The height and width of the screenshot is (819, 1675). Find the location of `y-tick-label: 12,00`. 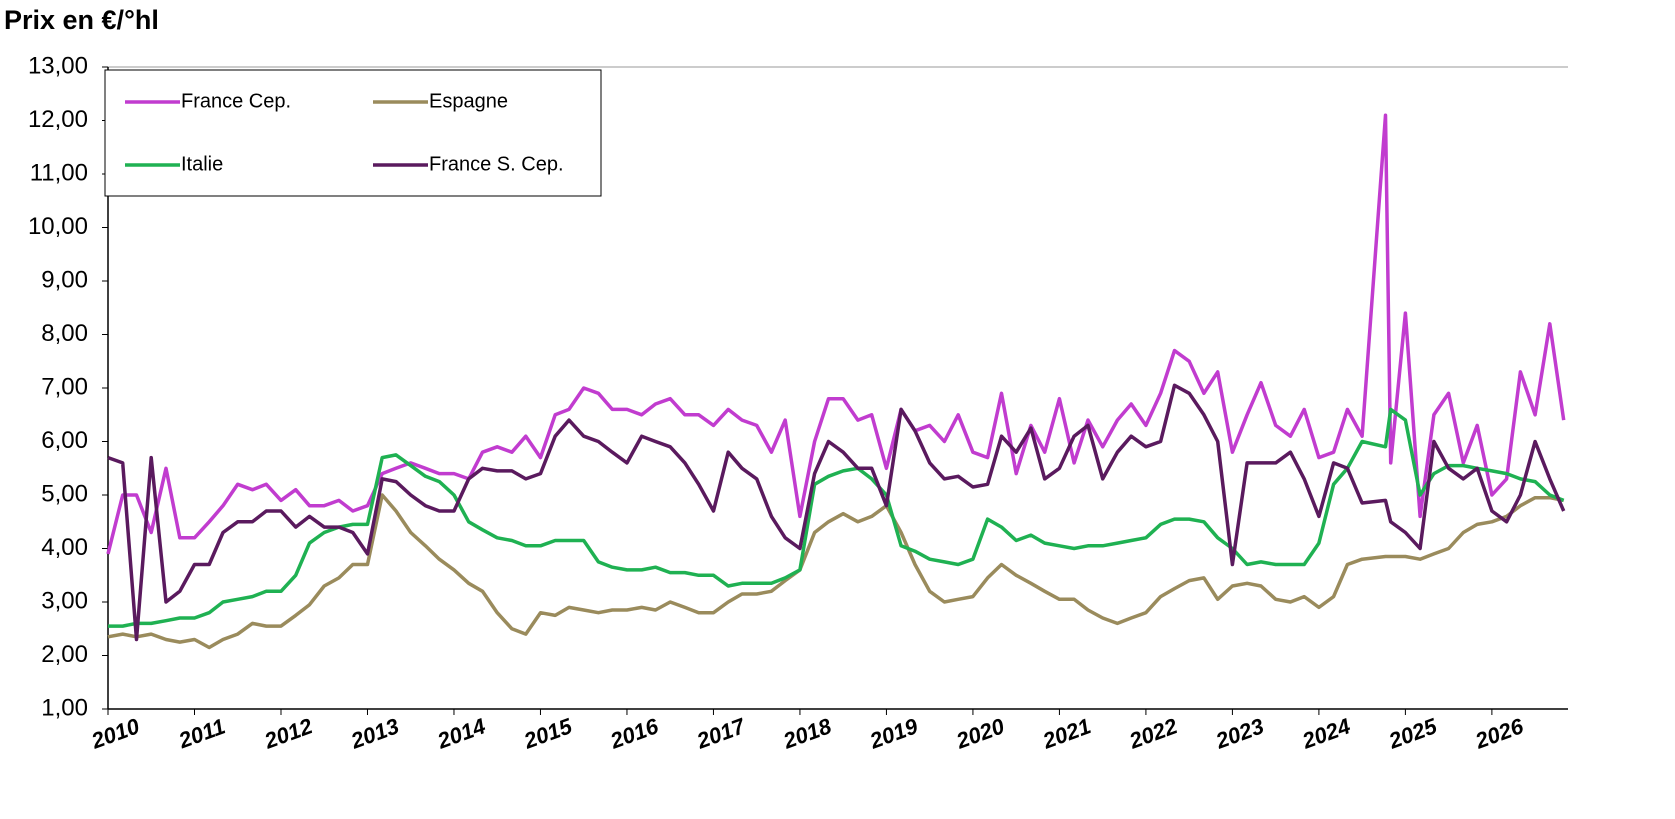

y-tick-label: 12,00 is located at coordinates (58, 119).